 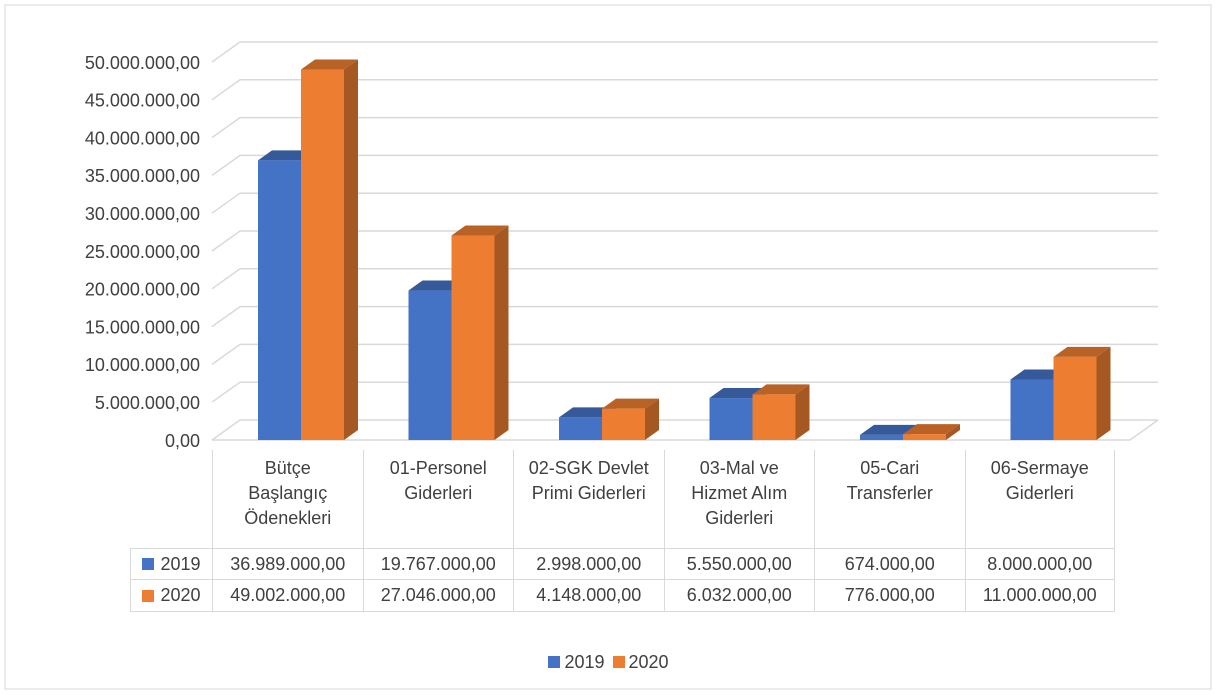 I want to click on table-legend: 2019, so click(x=171, y=564).